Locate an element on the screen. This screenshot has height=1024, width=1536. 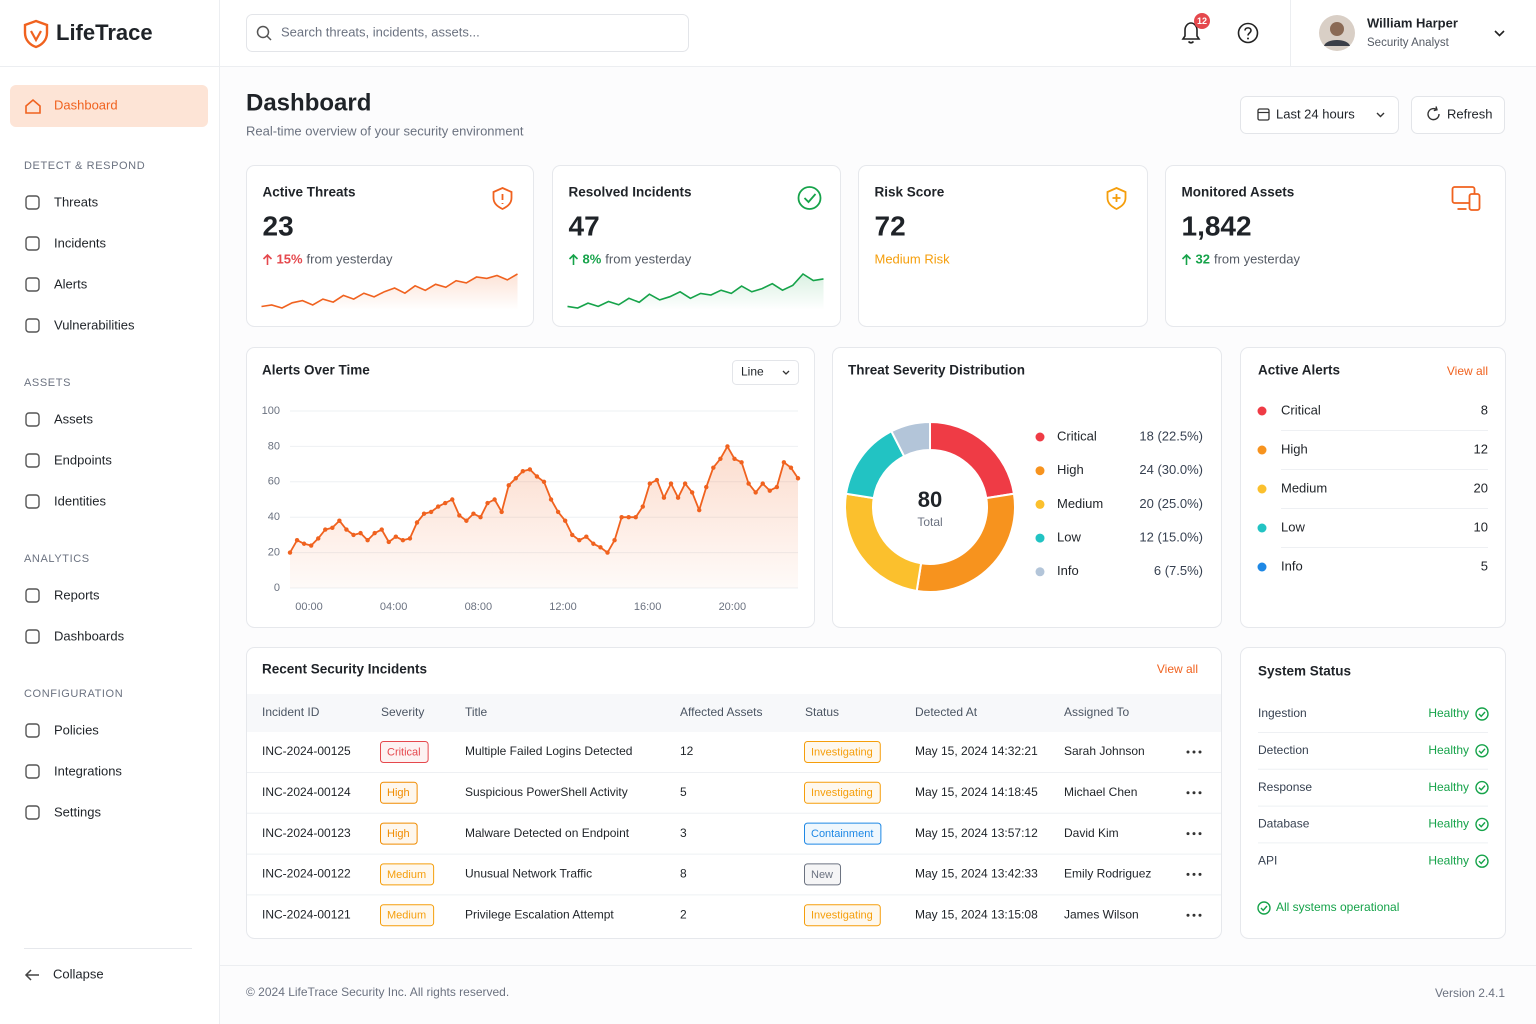
notifications: 12 is located at coordinates (1195, 28).